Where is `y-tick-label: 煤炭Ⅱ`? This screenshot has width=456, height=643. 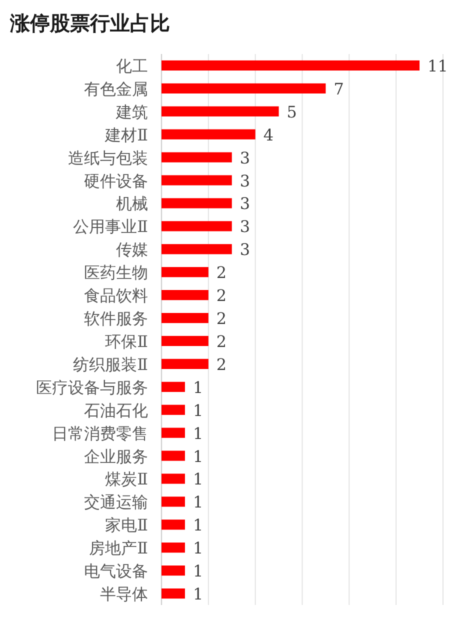 y-tick-label: 煤炭Ⅱ is located at coordinates (126, 479).